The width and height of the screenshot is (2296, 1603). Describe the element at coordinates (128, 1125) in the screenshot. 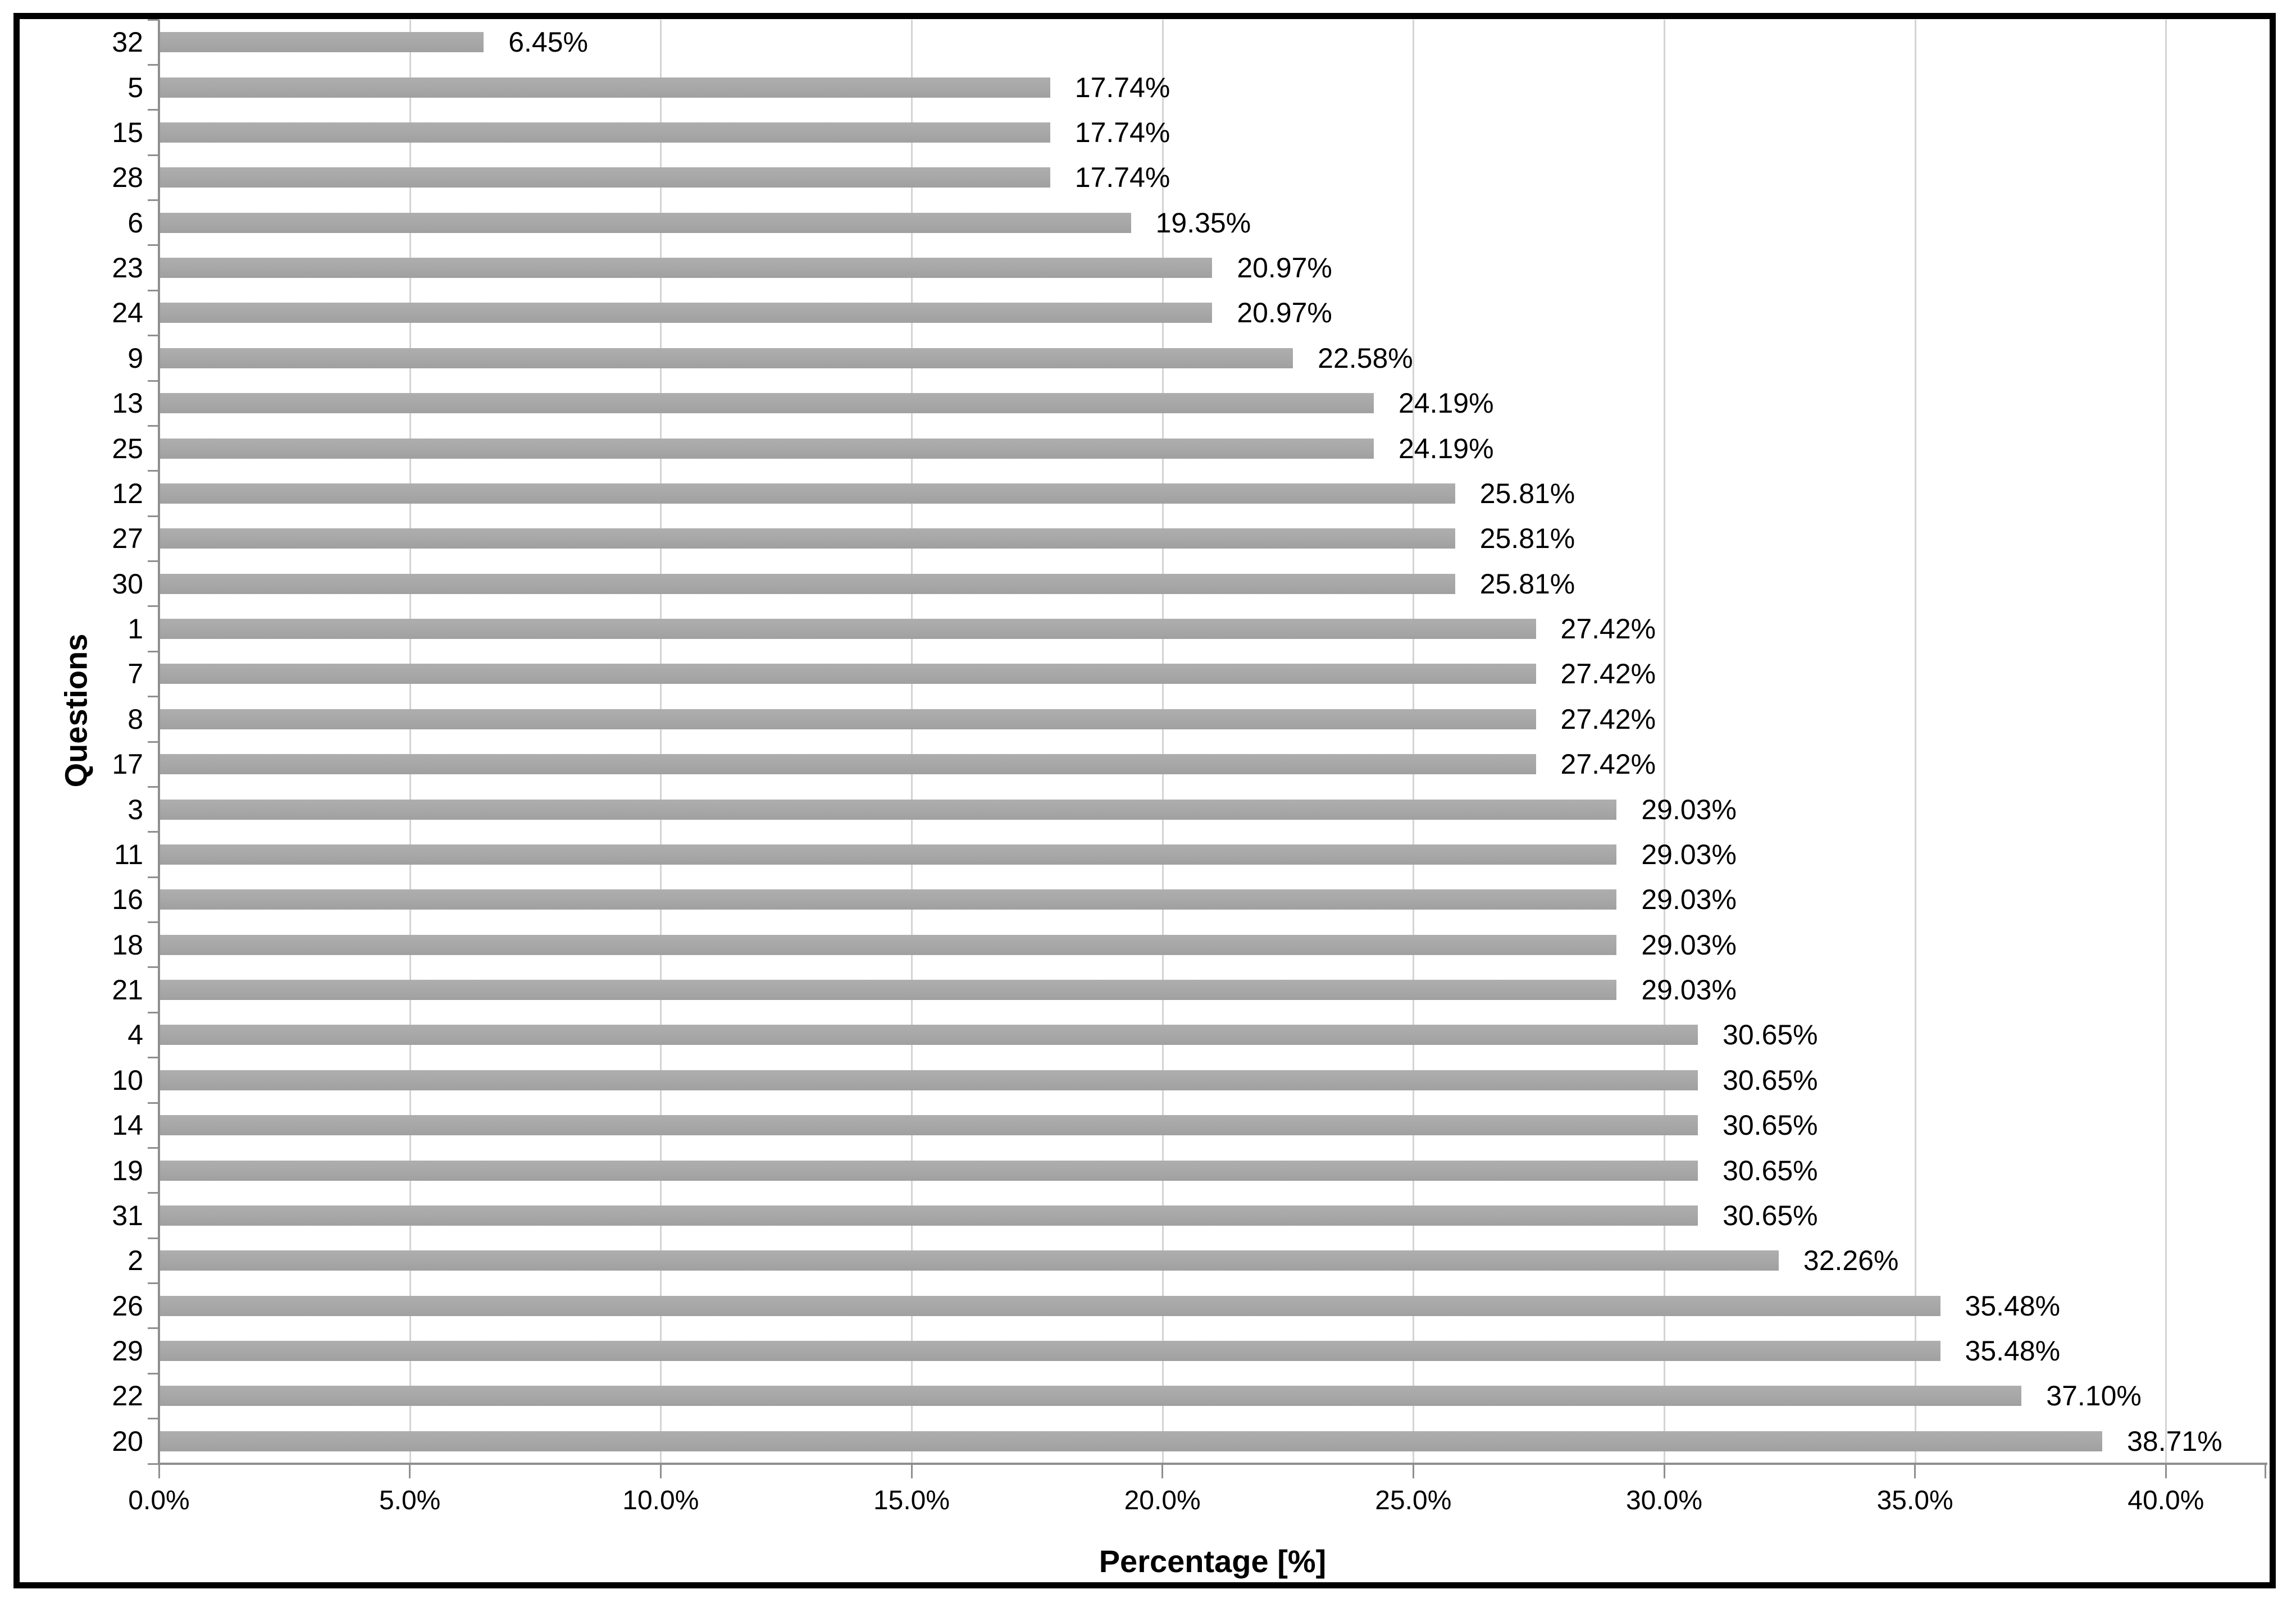

I see `category-label: 14` at that location.